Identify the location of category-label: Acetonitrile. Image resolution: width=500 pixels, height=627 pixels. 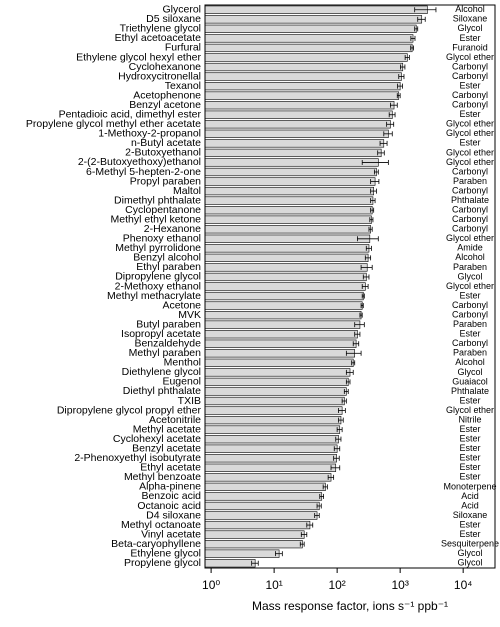
(175, 420).